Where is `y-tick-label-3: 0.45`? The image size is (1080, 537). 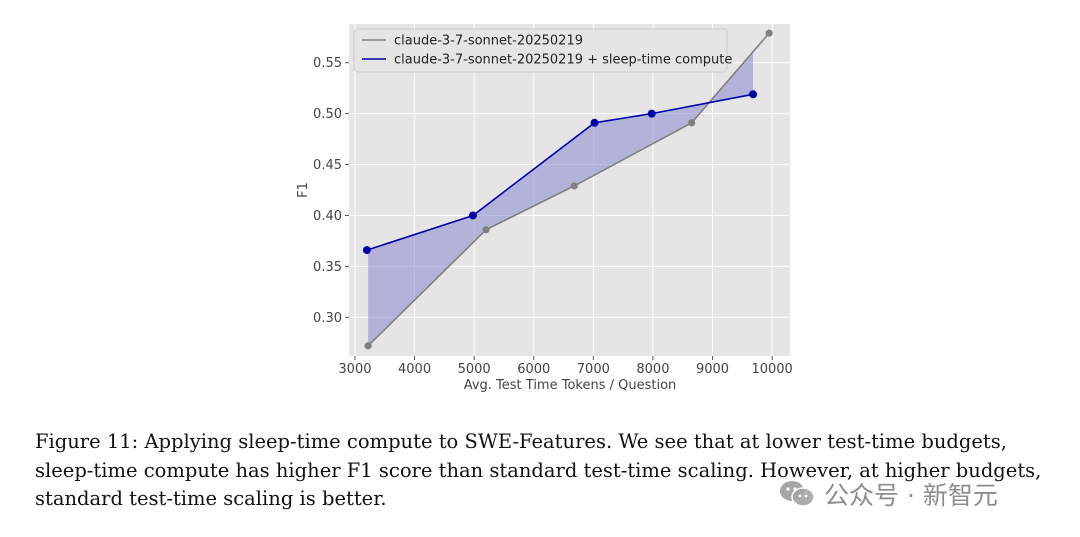 y-tick-label-3: 0.45 is located at coordinates (327, 165).